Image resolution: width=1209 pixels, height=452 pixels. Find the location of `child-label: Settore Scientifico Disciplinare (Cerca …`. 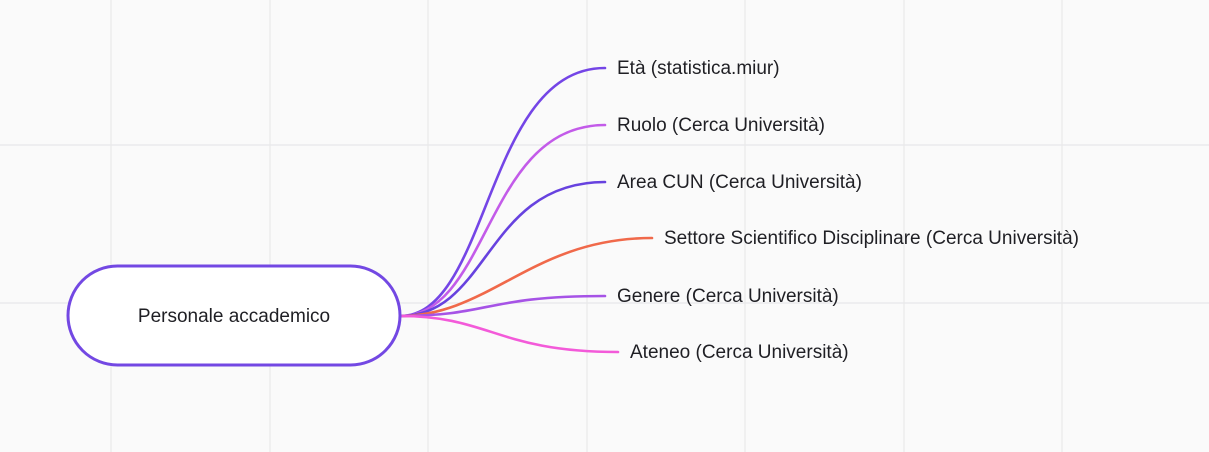

child-label: Settore Scientifico Disciplinare (Cerca … is located at coordinates (871, 238).